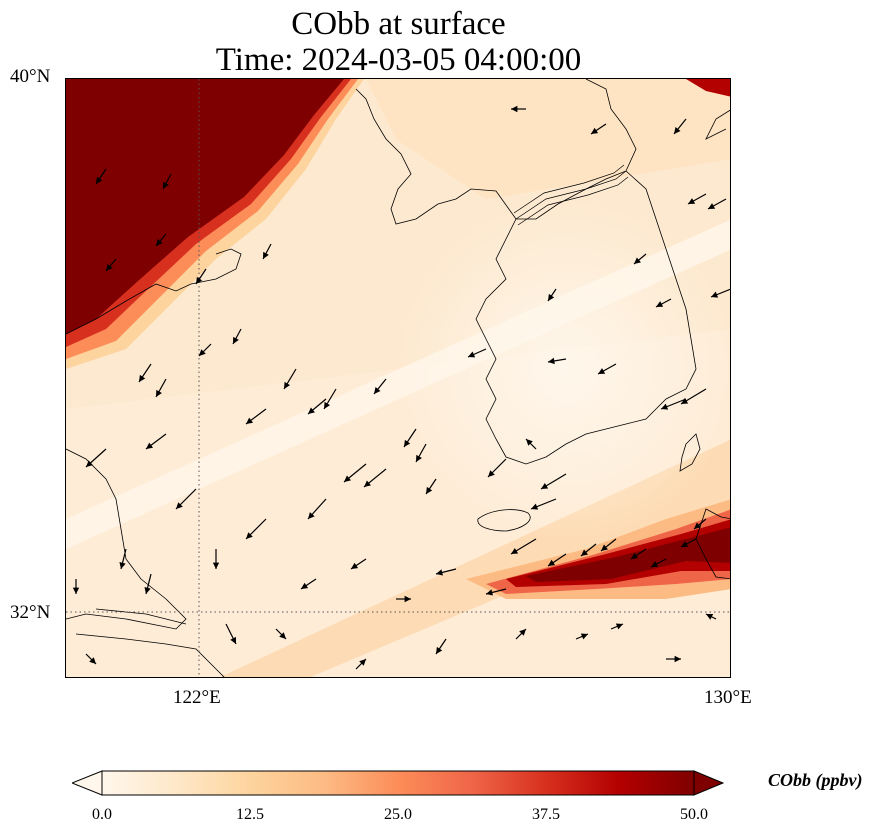 The image size is (887, 836). I want to click on colorbar-svg, so click(397, 783).